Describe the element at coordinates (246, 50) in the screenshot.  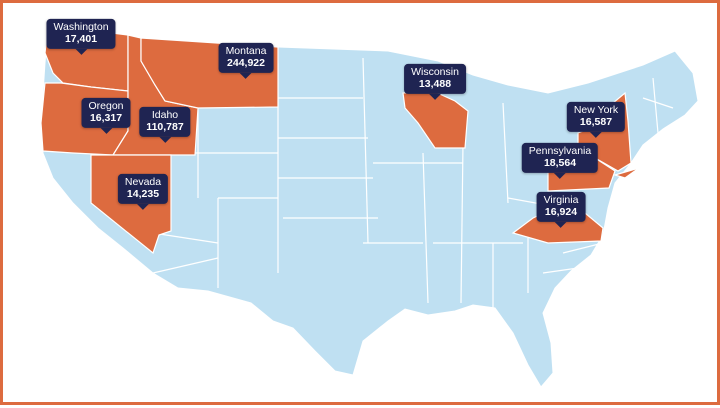
I see `label-montana-name: Montana` at that location.